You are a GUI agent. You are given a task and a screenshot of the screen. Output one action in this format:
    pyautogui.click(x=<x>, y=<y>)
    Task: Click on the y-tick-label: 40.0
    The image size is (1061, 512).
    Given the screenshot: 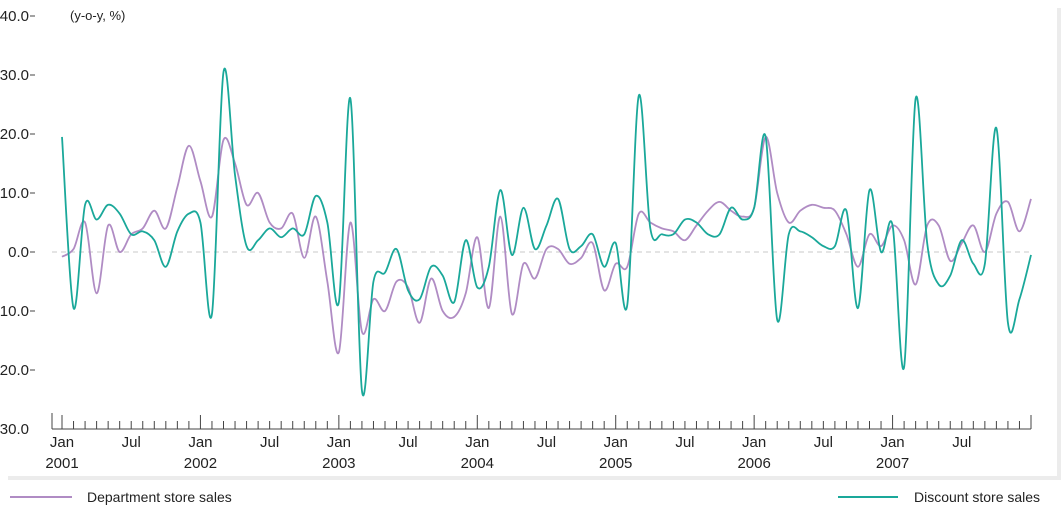 What is the action you would take?
    pyautogui.click(x=14, y=16)
    